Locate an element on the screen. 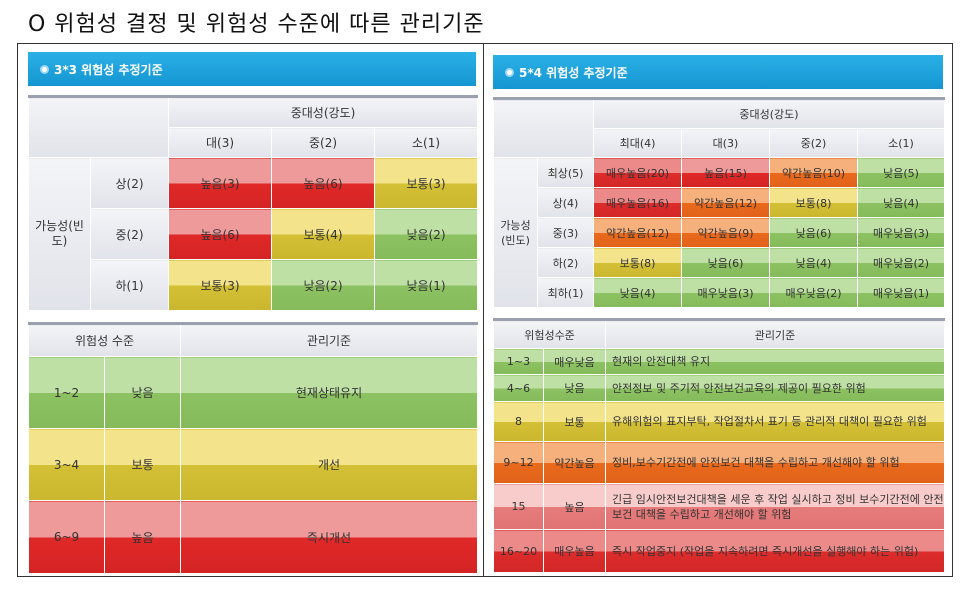 The image size is (963, 596). matrix-cell: 보통(4) is located at coordinates (323, 234).